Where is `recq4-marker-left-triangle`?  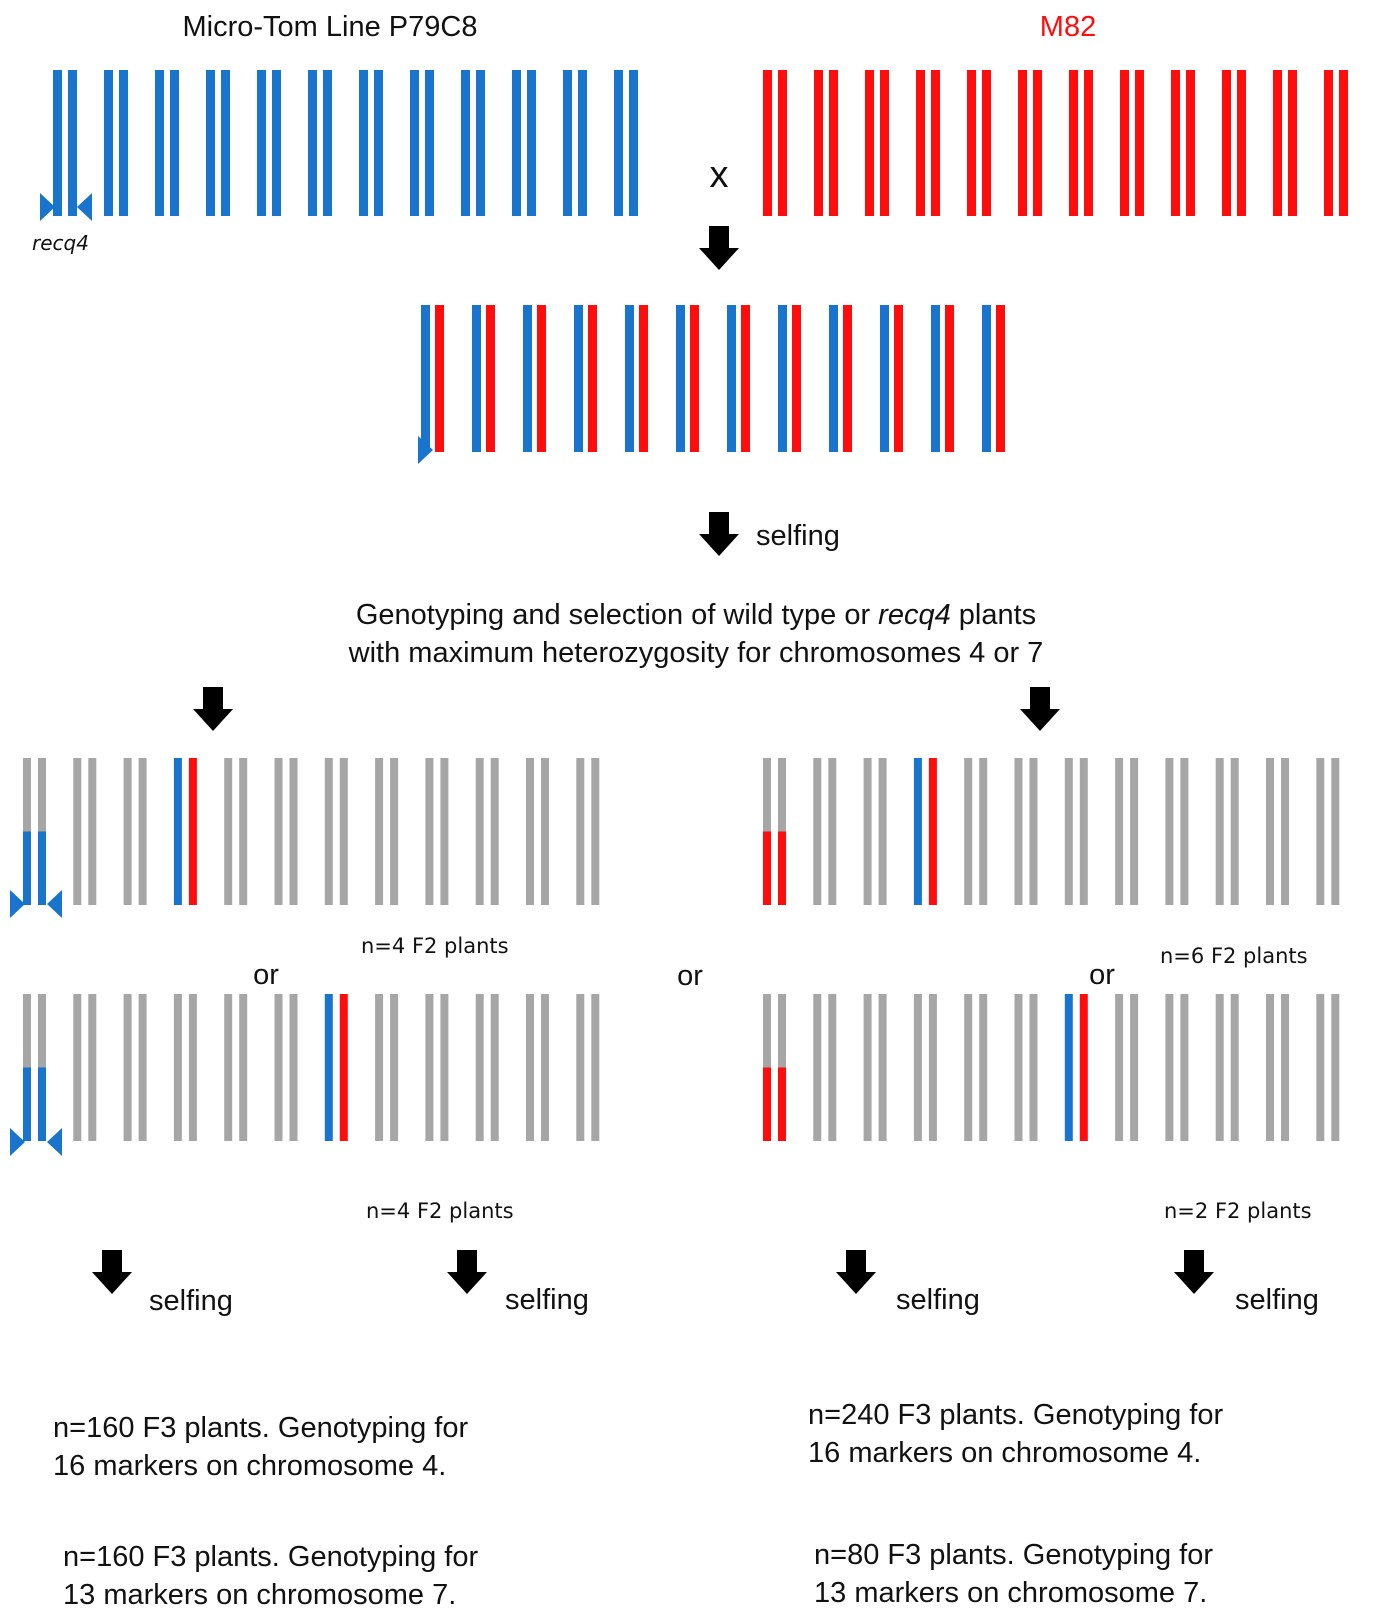 recq4-marker-left-triangle is located at coordinates (84, 207).